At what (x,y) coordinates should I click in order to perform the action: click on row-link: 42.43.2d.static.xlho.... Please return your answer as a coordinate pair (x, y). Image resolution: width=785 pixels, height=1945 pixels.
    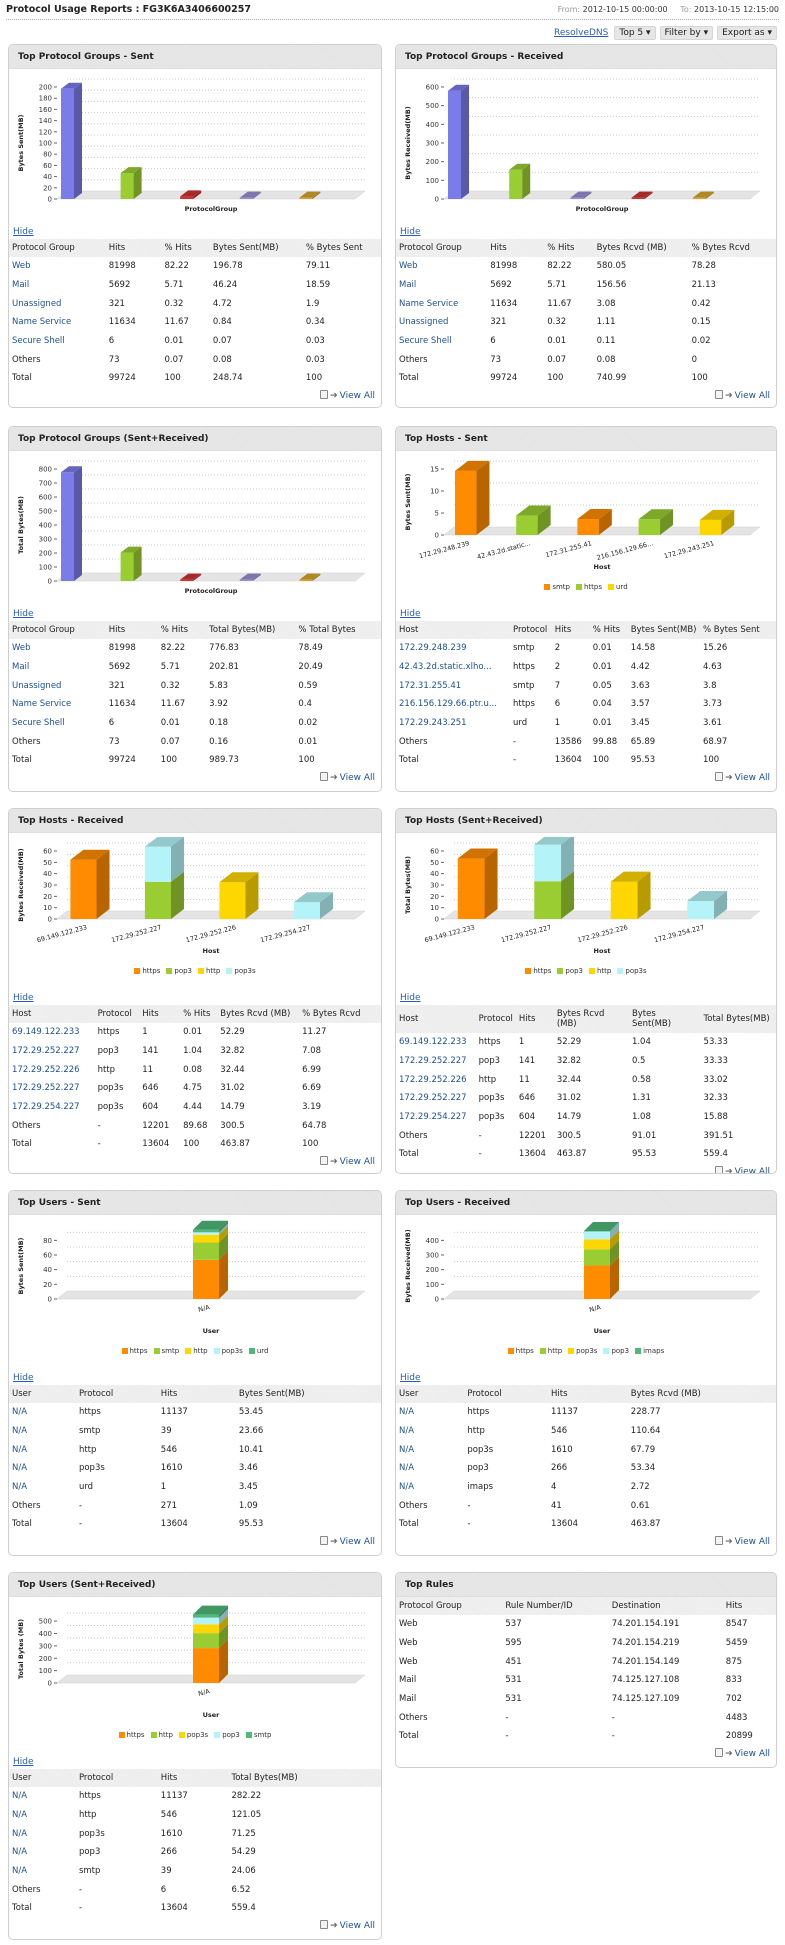
    Looking at the image, I should click on (445, 667).